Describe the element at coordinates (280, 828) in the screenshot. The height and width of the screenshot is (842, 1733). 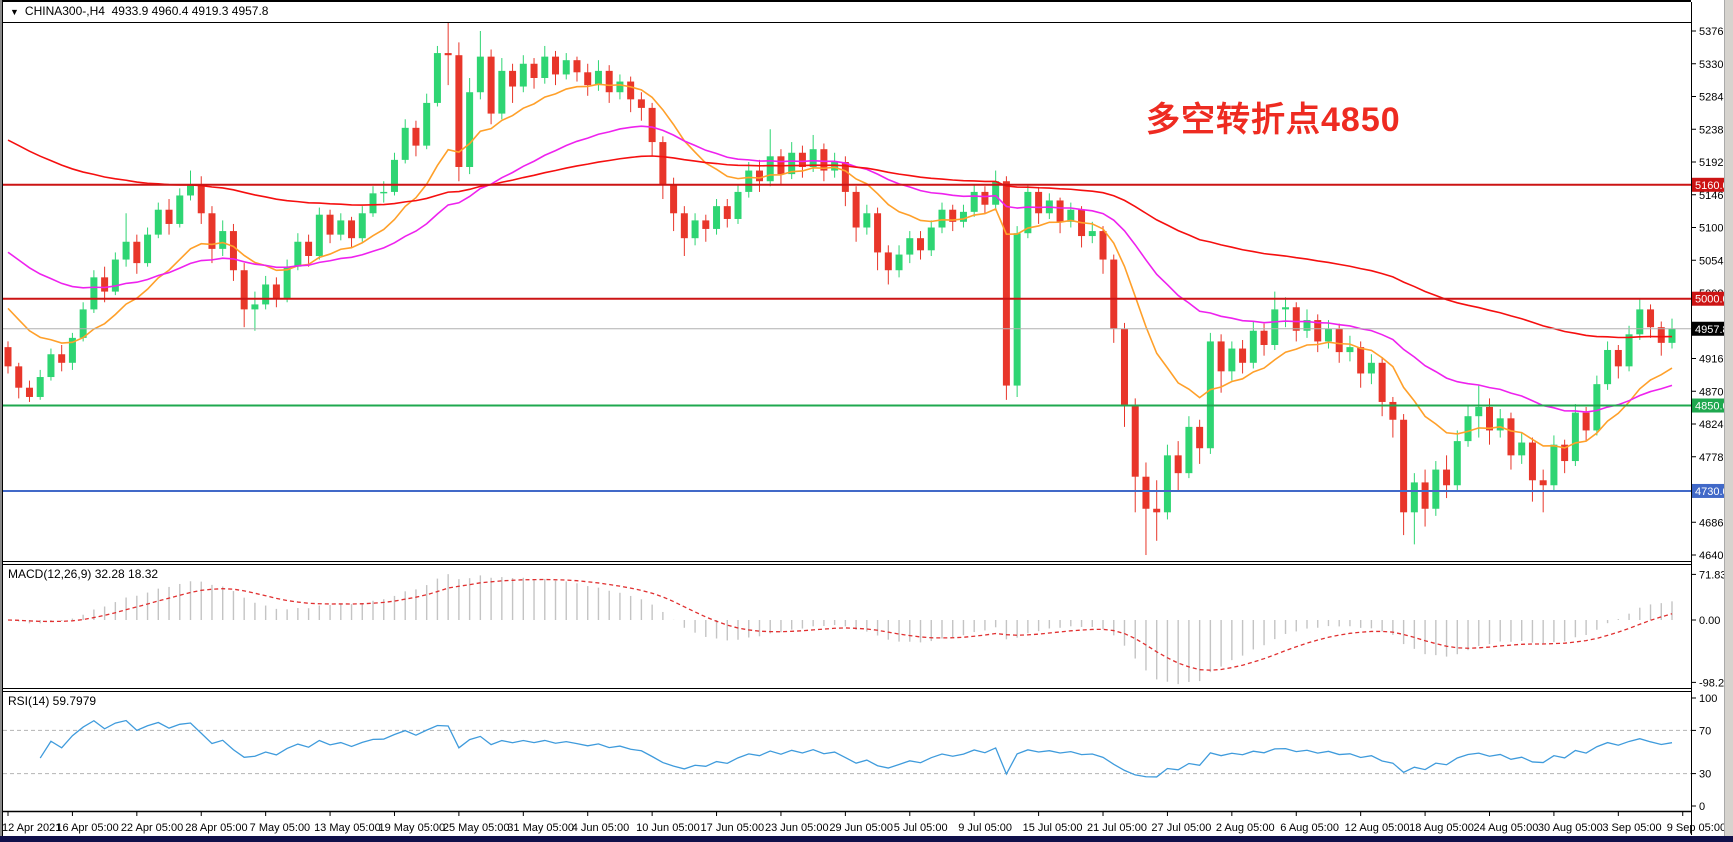
I see `time-tick-label: 7 May 05:00` at that location.